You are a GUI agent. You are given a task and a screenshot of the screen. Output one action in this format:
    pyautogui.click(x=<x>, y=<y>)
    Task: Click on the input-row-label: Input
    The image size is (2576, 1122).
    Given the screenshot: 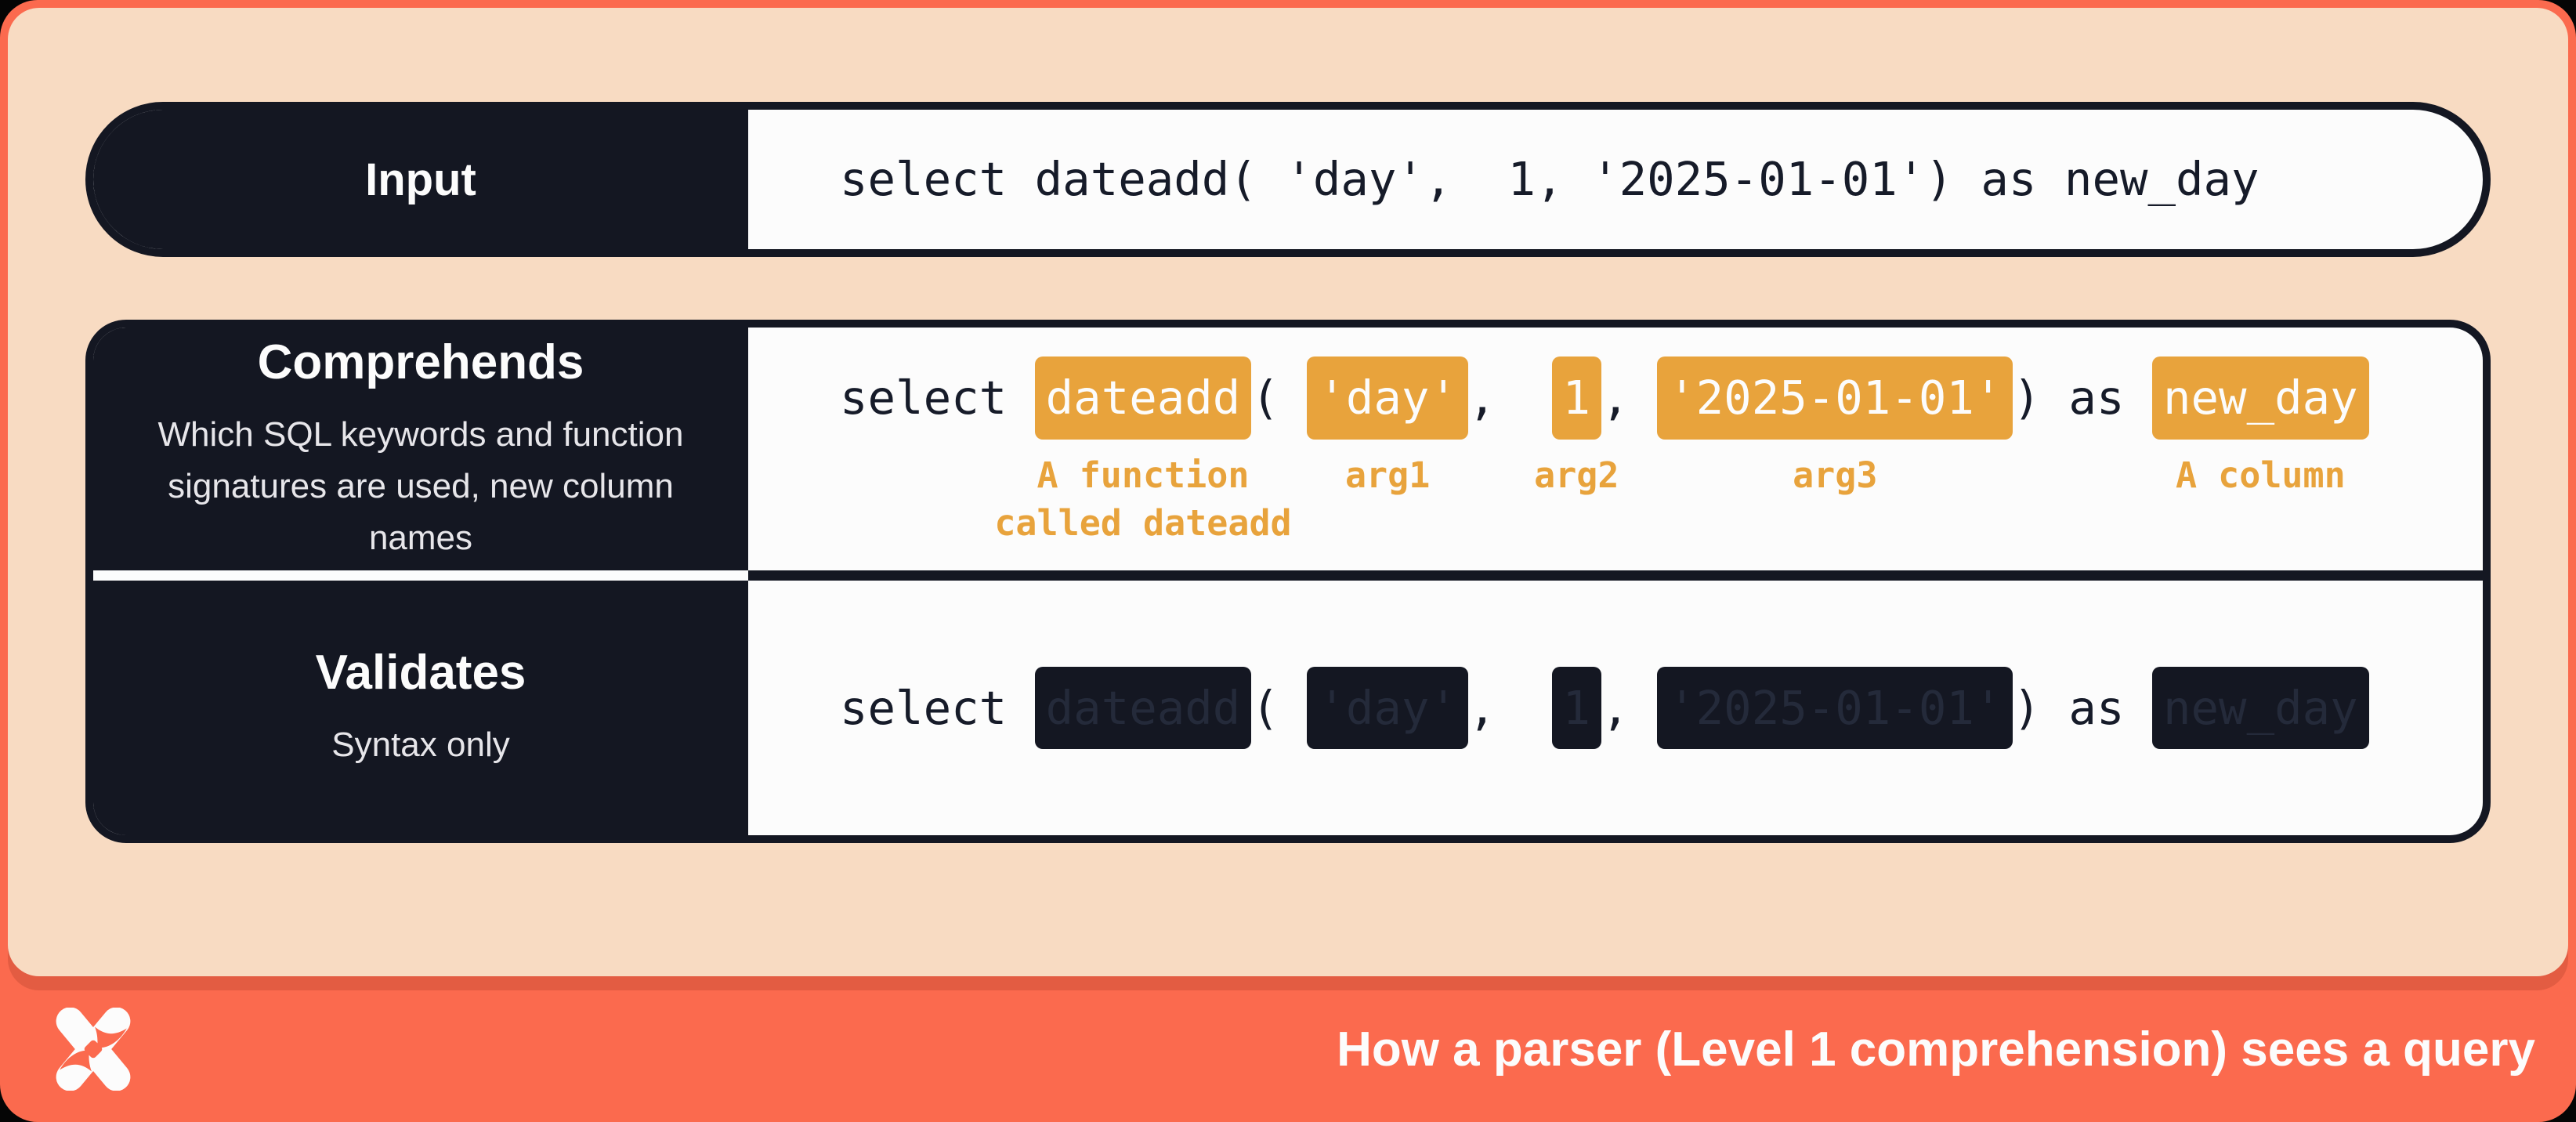 What is the action you would take?
    pyautogui.click(x=421, y=179)
    